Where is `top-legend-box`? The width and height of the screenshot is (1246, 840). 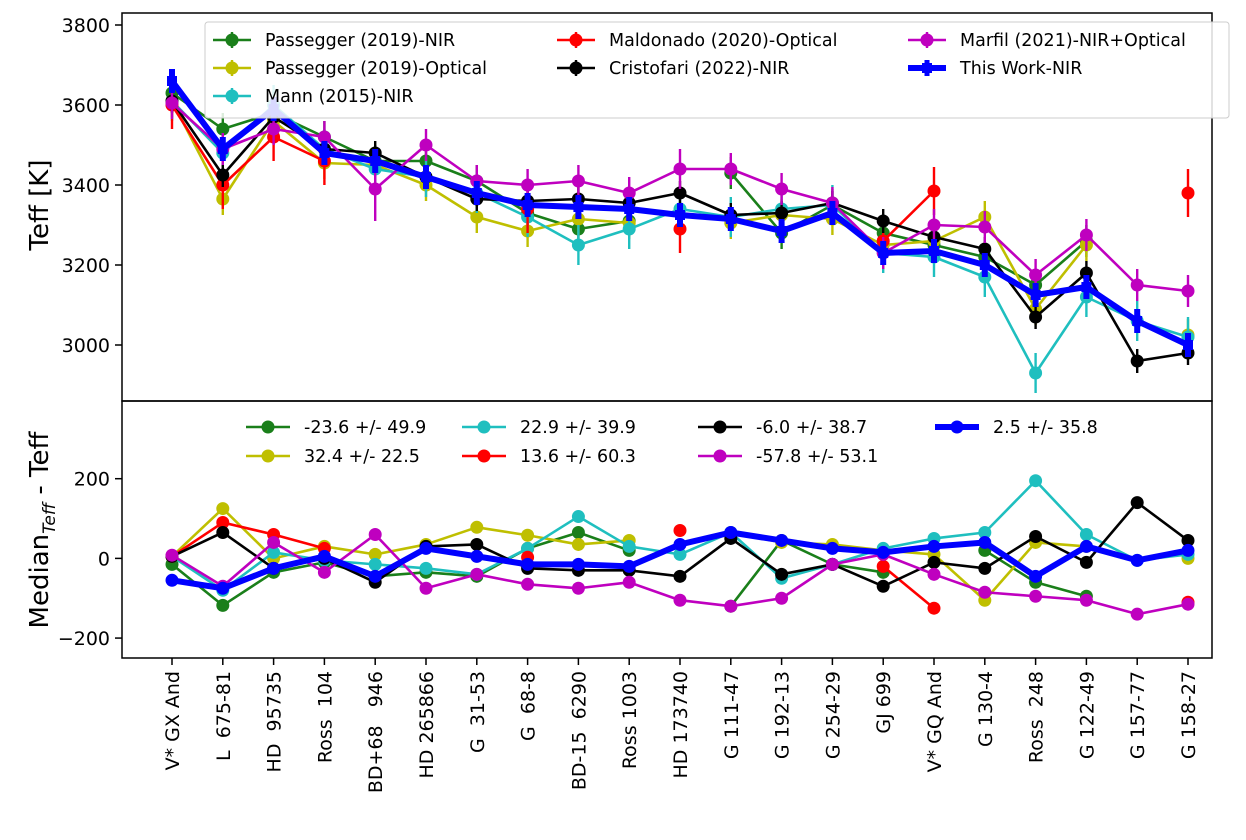 top-legend-box is located at coordinates (717, 70).